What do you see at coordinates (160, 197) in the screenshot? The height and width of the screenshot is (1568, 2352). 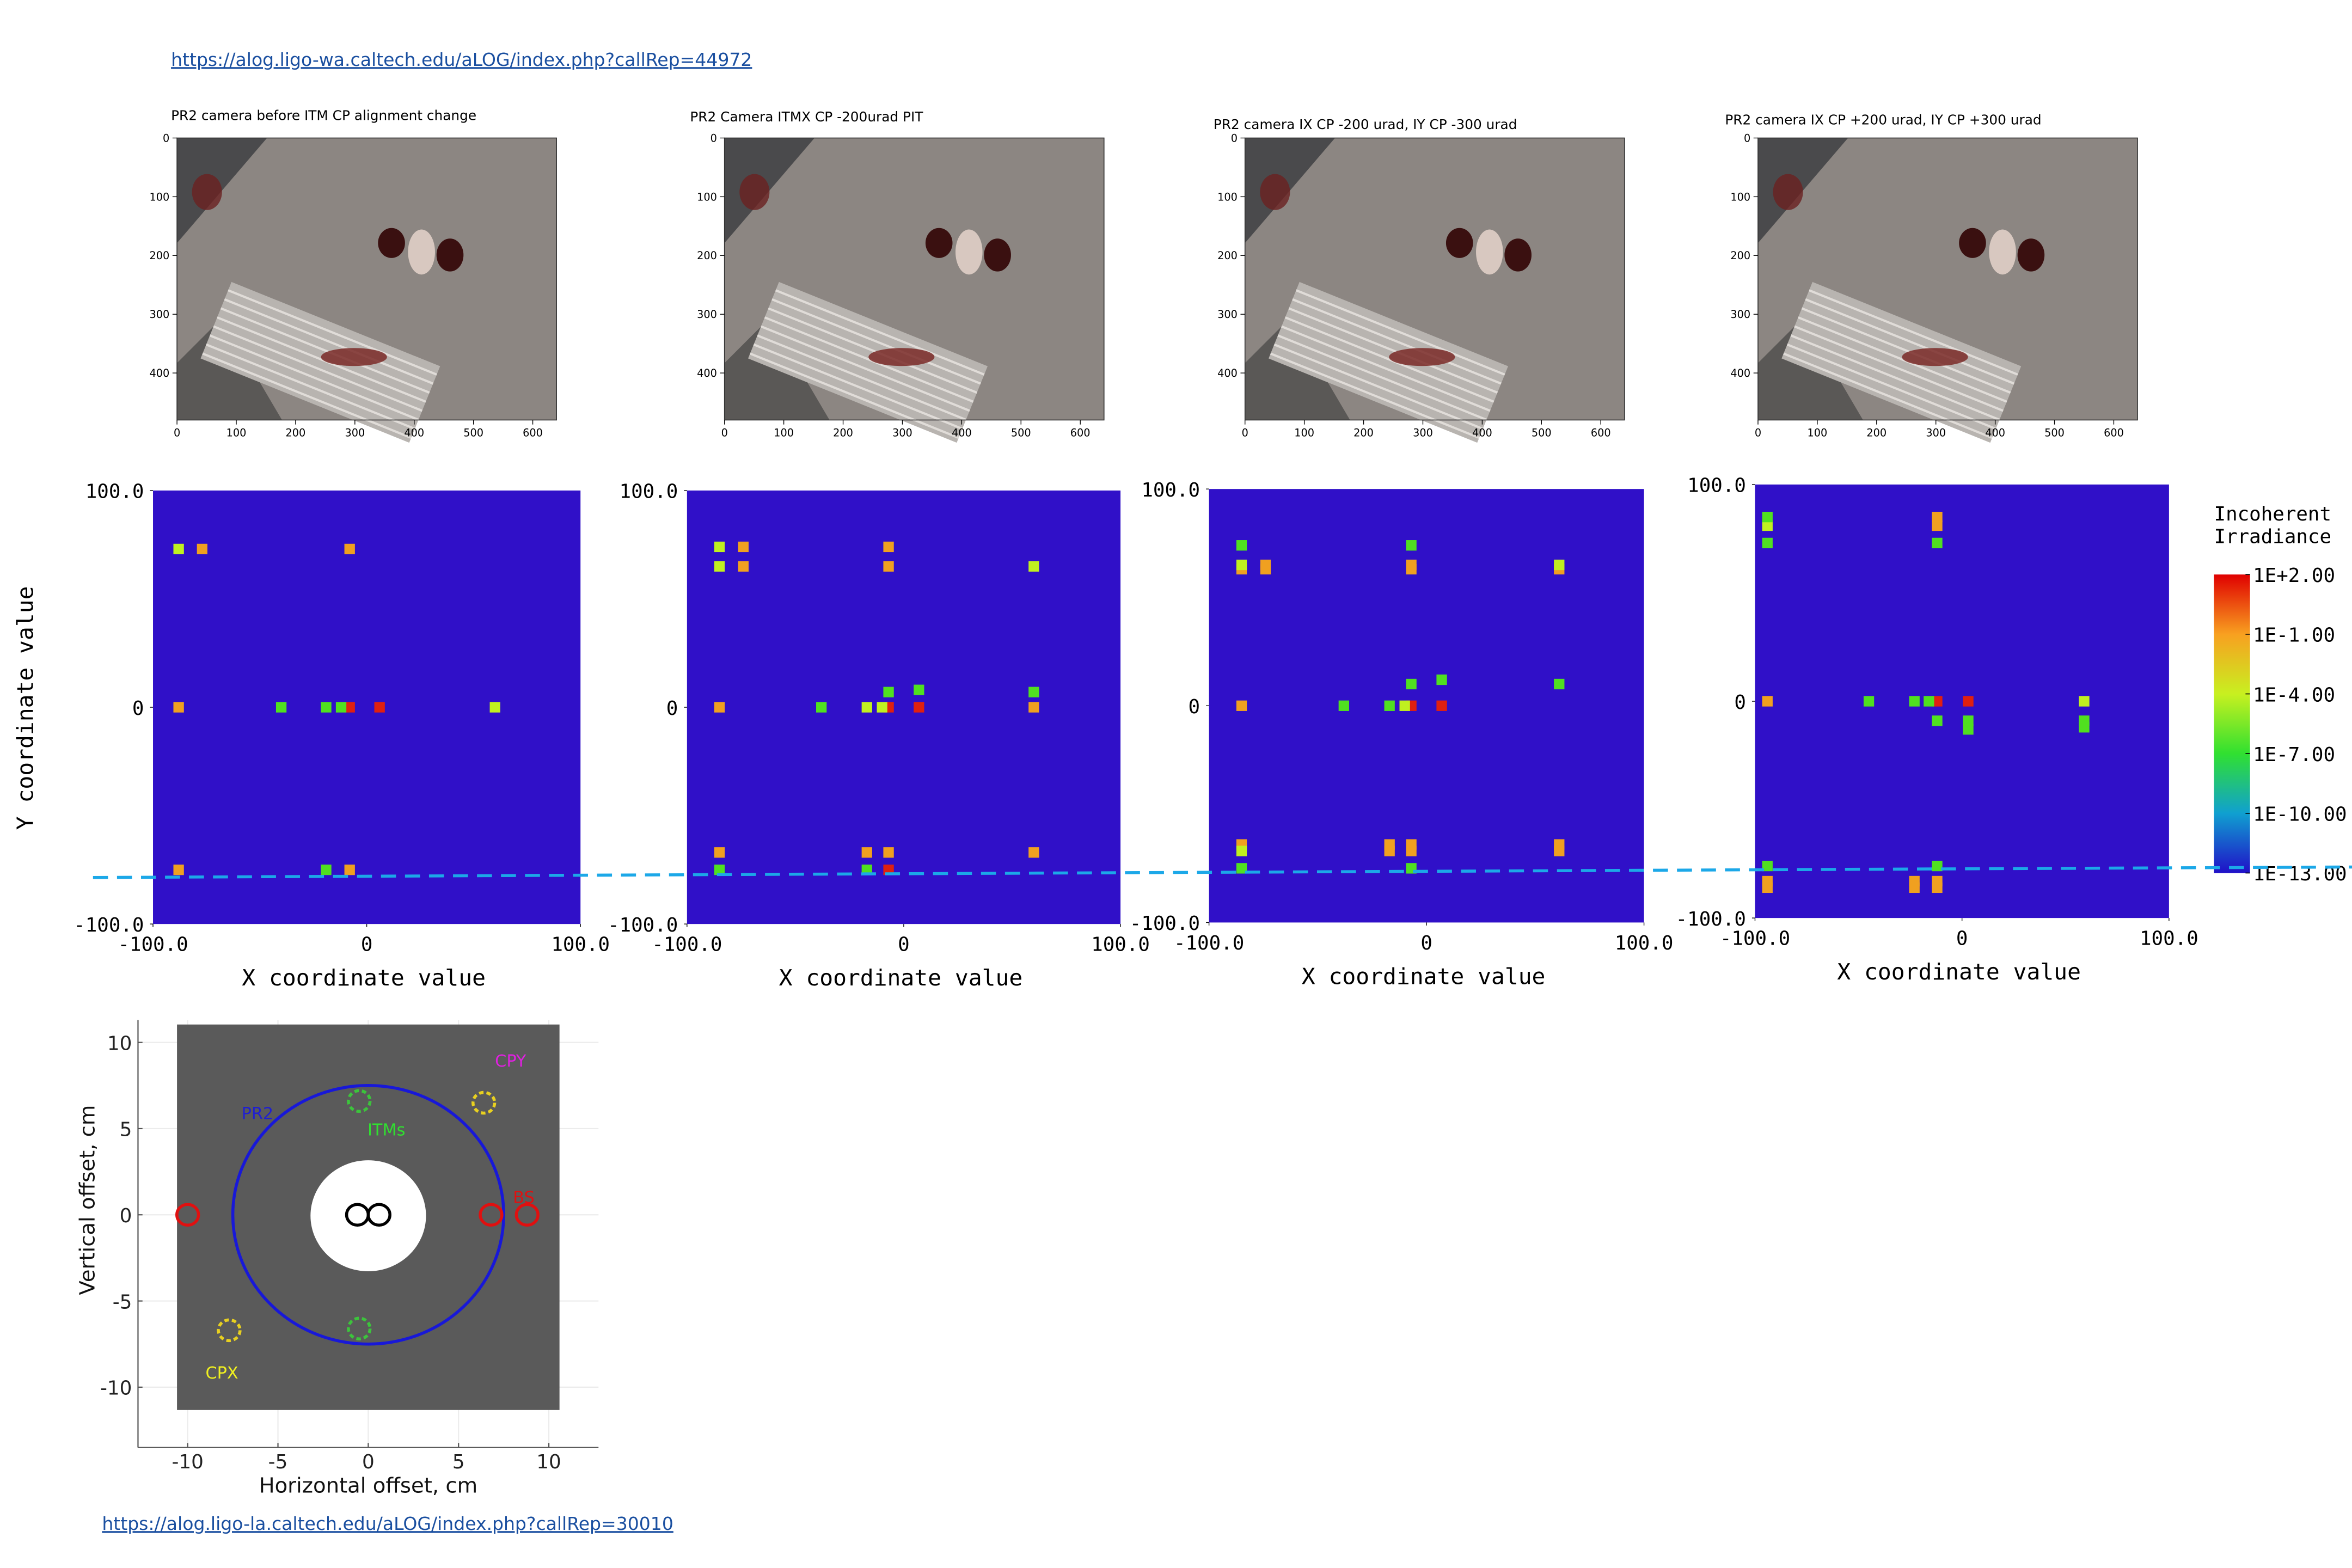 I see `y-tick-label: 100` at bounding box center [160, 197].